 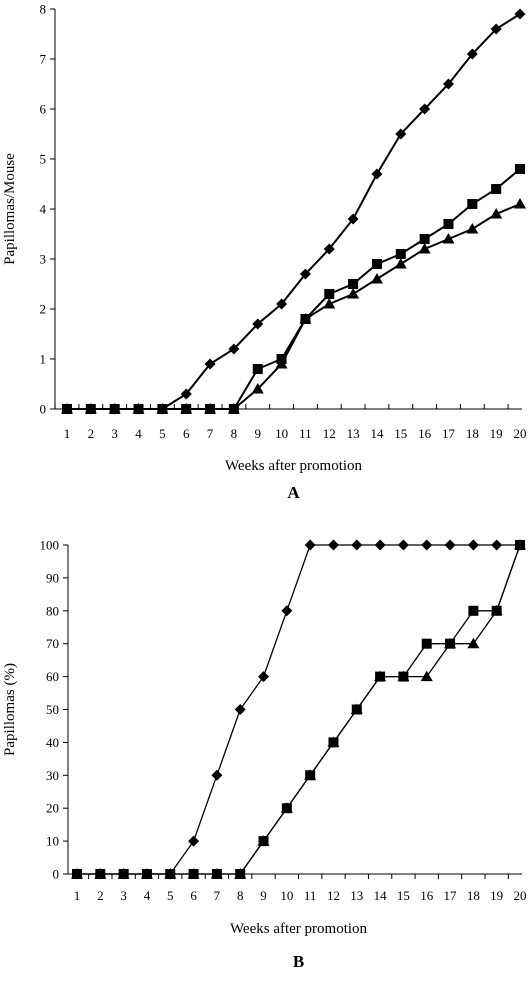 What do you see at coordinates (52, 742) in the screenshot?
I see `chart-b-y-tick-label: 40` at bounding box center [52, 742].